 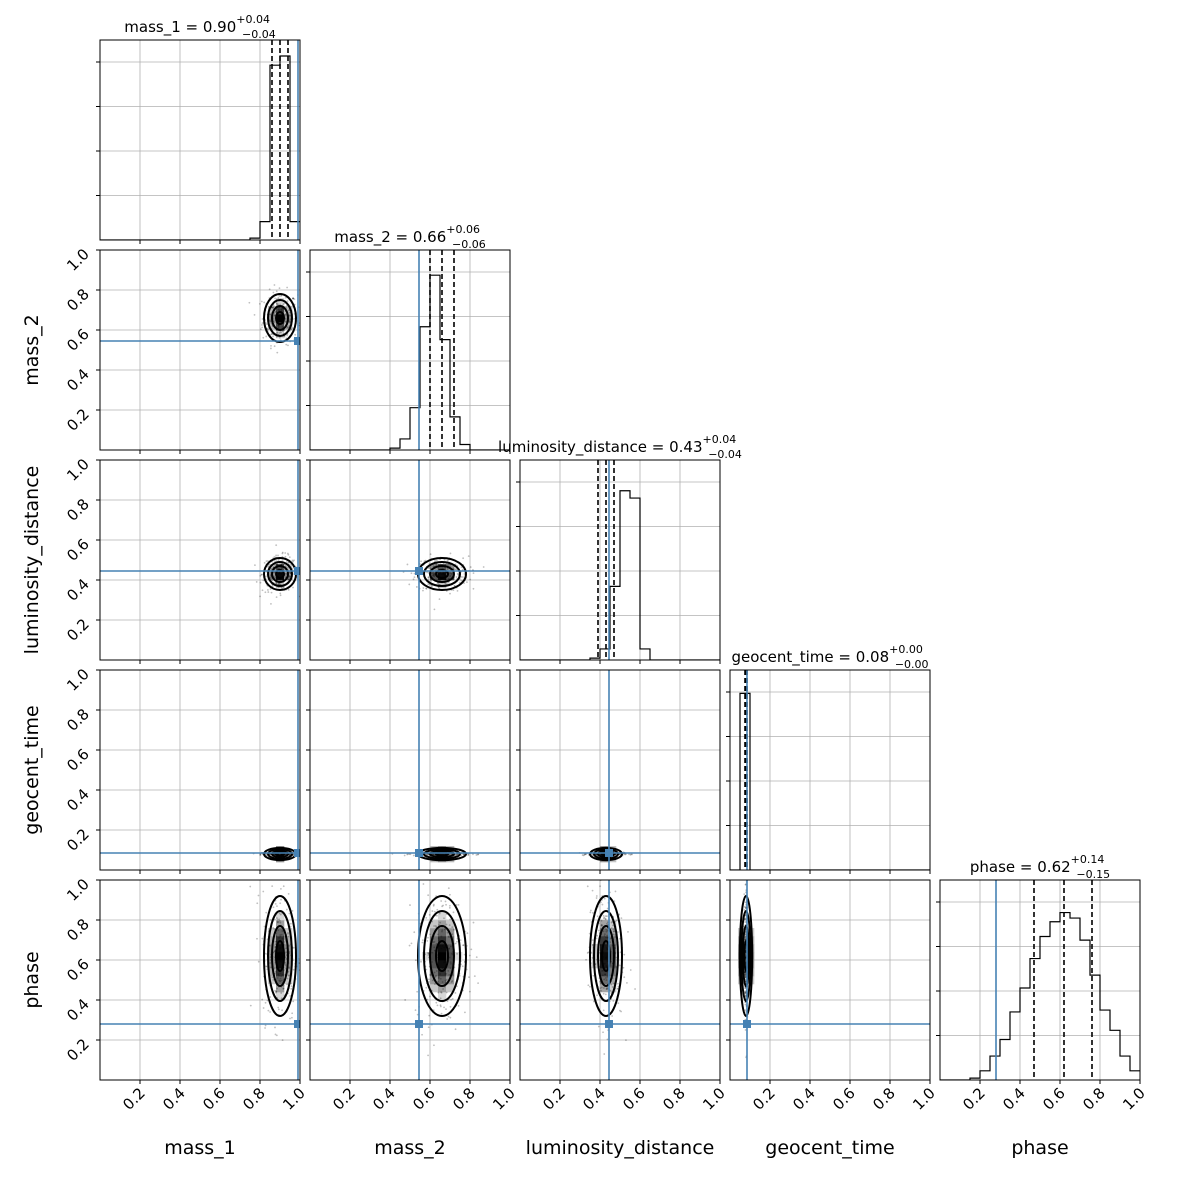 What do you see at coordinates (620, 1148) in the screenshot?
I see `x-axis-label-luminosity_distance: luminosity_distance` at bounding box center [620, 1148].